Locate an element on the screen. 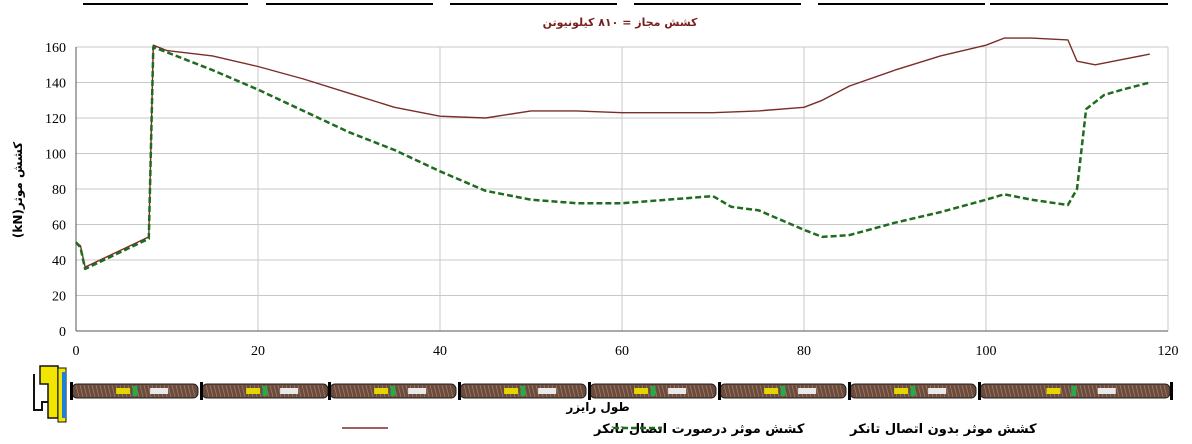 Image resolution: width=1192 pixels, height=444 pixels. y-tick-label: 120 is located at coordinates (55, 119).